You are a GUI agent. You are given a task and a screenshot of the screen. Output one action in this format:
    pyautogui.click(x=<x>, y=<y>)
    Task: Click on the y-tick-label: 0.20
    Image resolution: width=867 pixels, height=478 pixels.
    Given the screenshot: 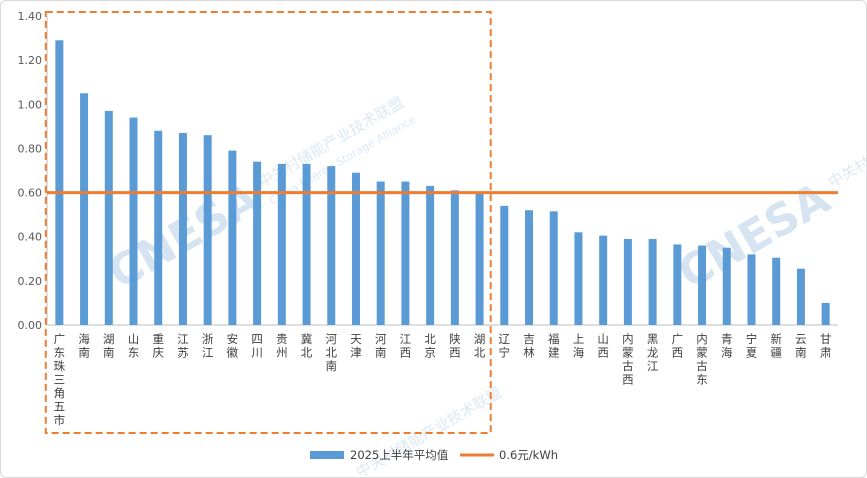 What is the action you would take?
    pyautogui.click(x=30, y=281)
    